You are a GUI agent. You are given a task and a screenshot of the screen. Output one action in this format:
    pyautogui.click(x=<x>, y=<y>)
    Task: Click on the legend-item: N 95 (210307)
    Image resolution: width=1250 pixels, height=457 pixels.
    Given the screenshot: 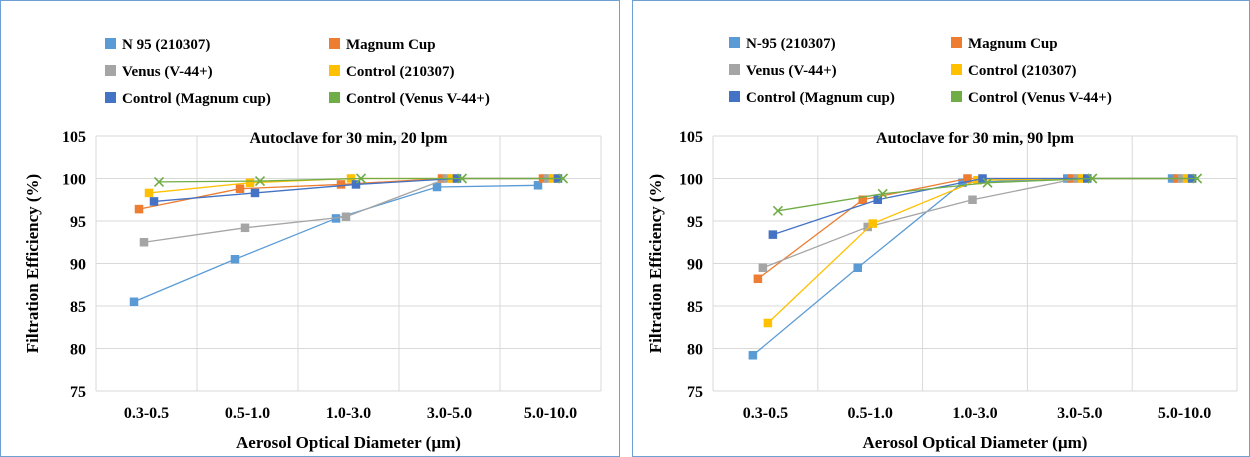 What is the action you would take?
    pyautogui.click(x=157, y=45)
    